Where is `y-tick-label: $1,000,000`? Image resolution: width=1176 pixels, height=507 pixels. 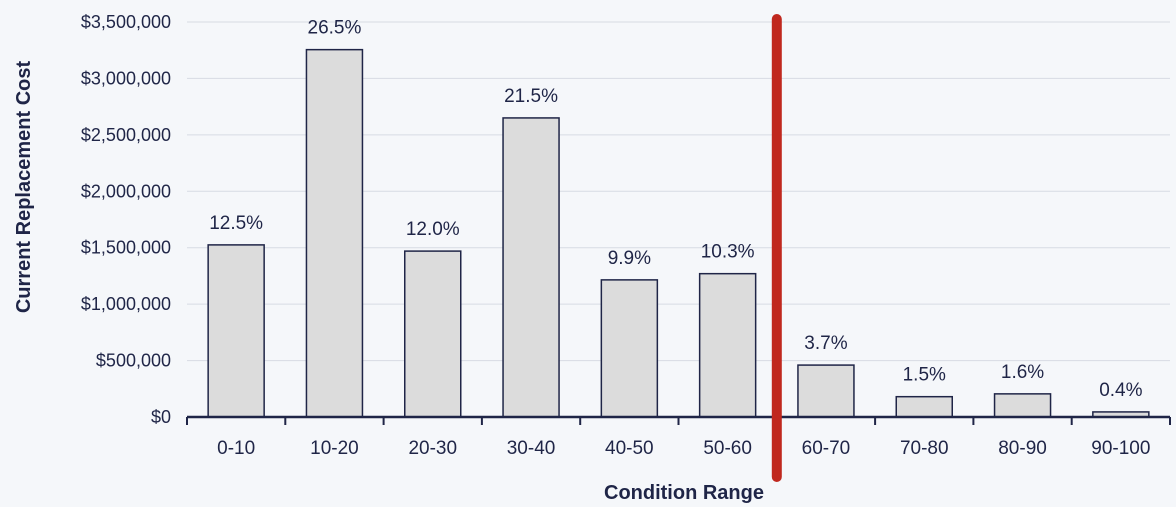 y-tick-label: $1,000,000 is located at coordinates (126, 304).